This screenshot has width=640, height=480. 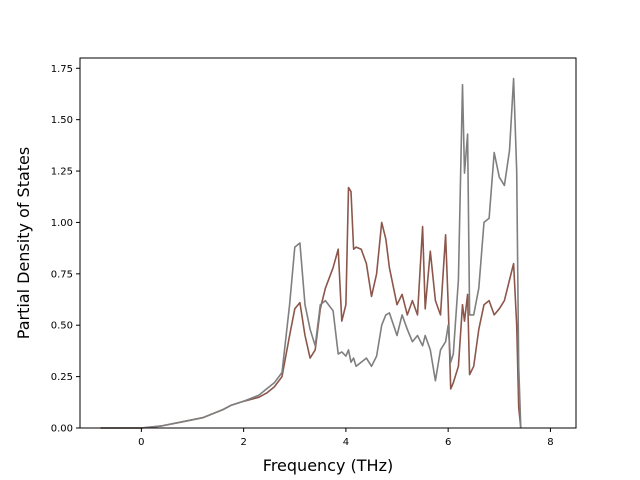 I want to click on x-axis-ticks: 0 2 4 6 8, so click(x=346, y=438).